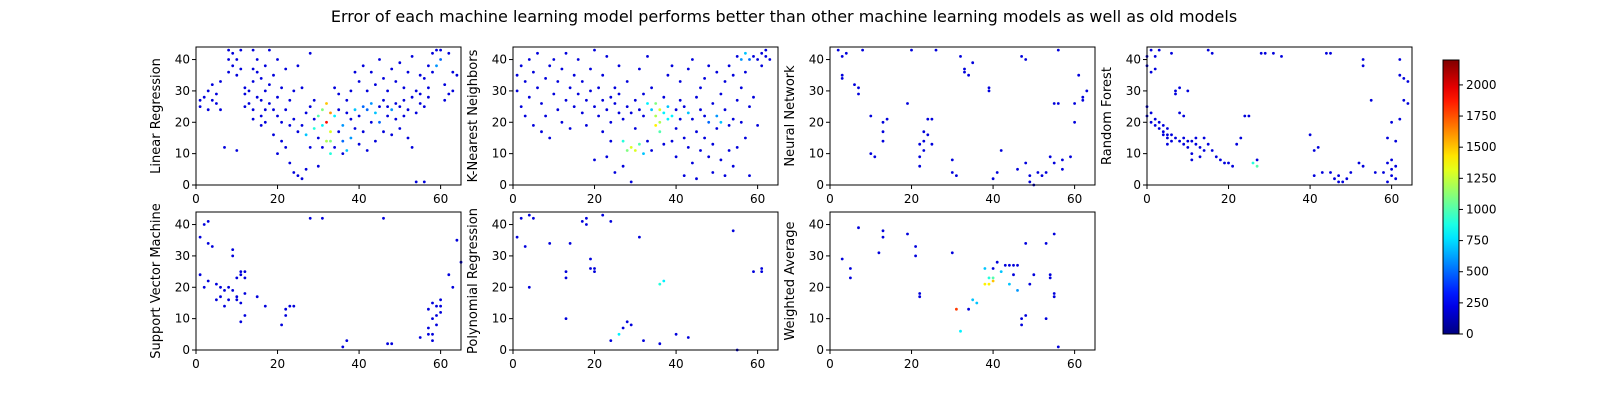  I want to click on x-tick-label: 0, so click(513, 364).